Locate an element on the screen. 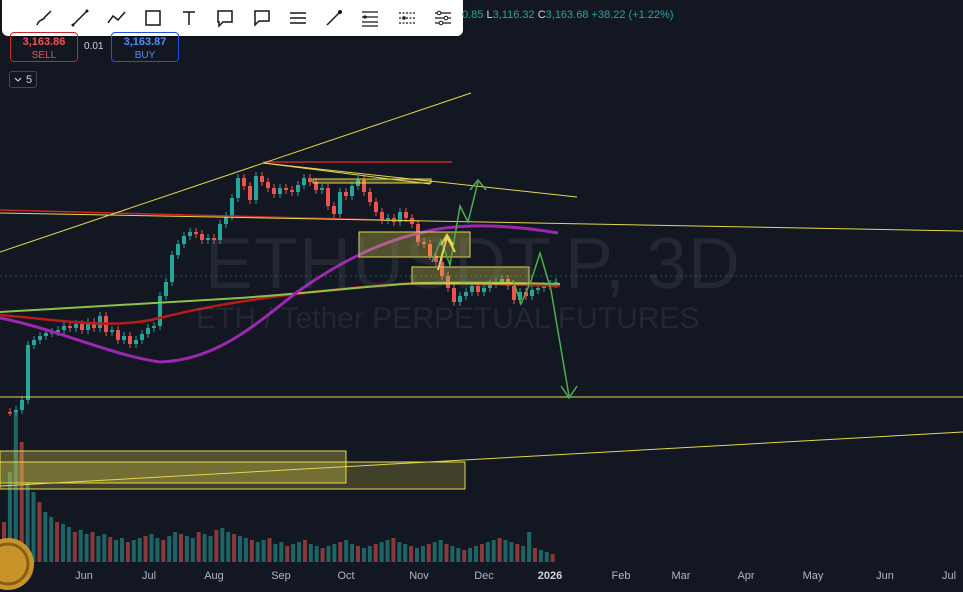 This screenshot has height=592, width=963. indicators-toggle: 5 is located at coordinates (23, 79).